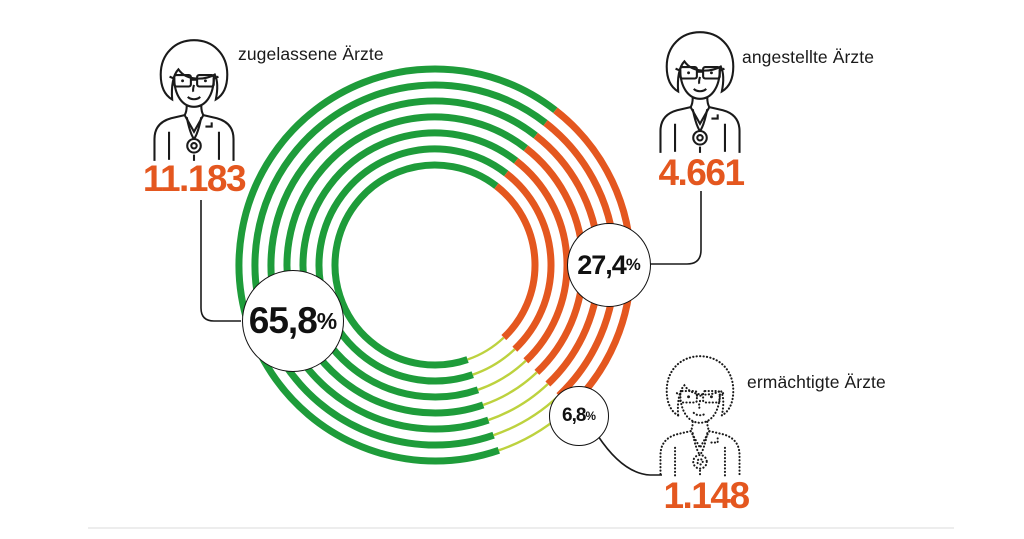  What do you see at coordinates (574, 415) in the screenshot?
I see `percent-value: 6,8` at bounding box center [574, 415].